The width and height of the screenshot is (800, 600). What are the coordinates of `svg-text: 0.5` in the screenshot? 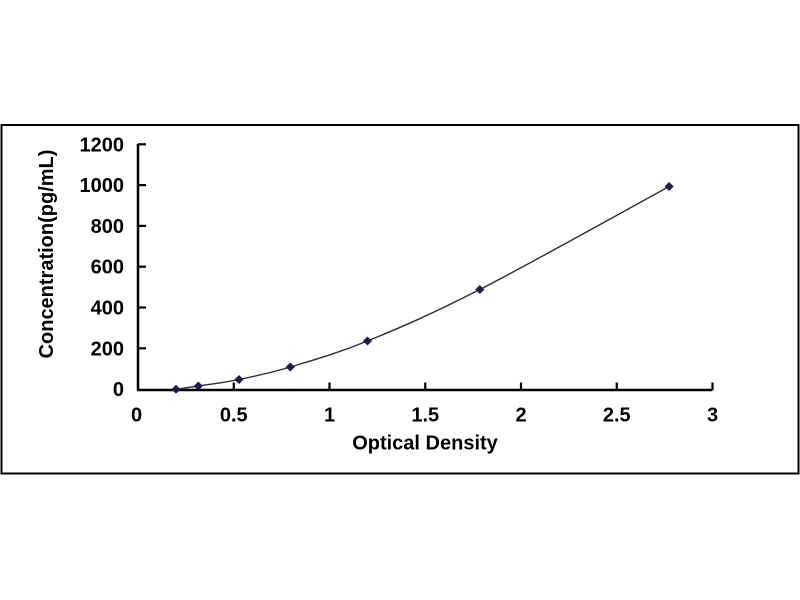 It's located at (234, 416).